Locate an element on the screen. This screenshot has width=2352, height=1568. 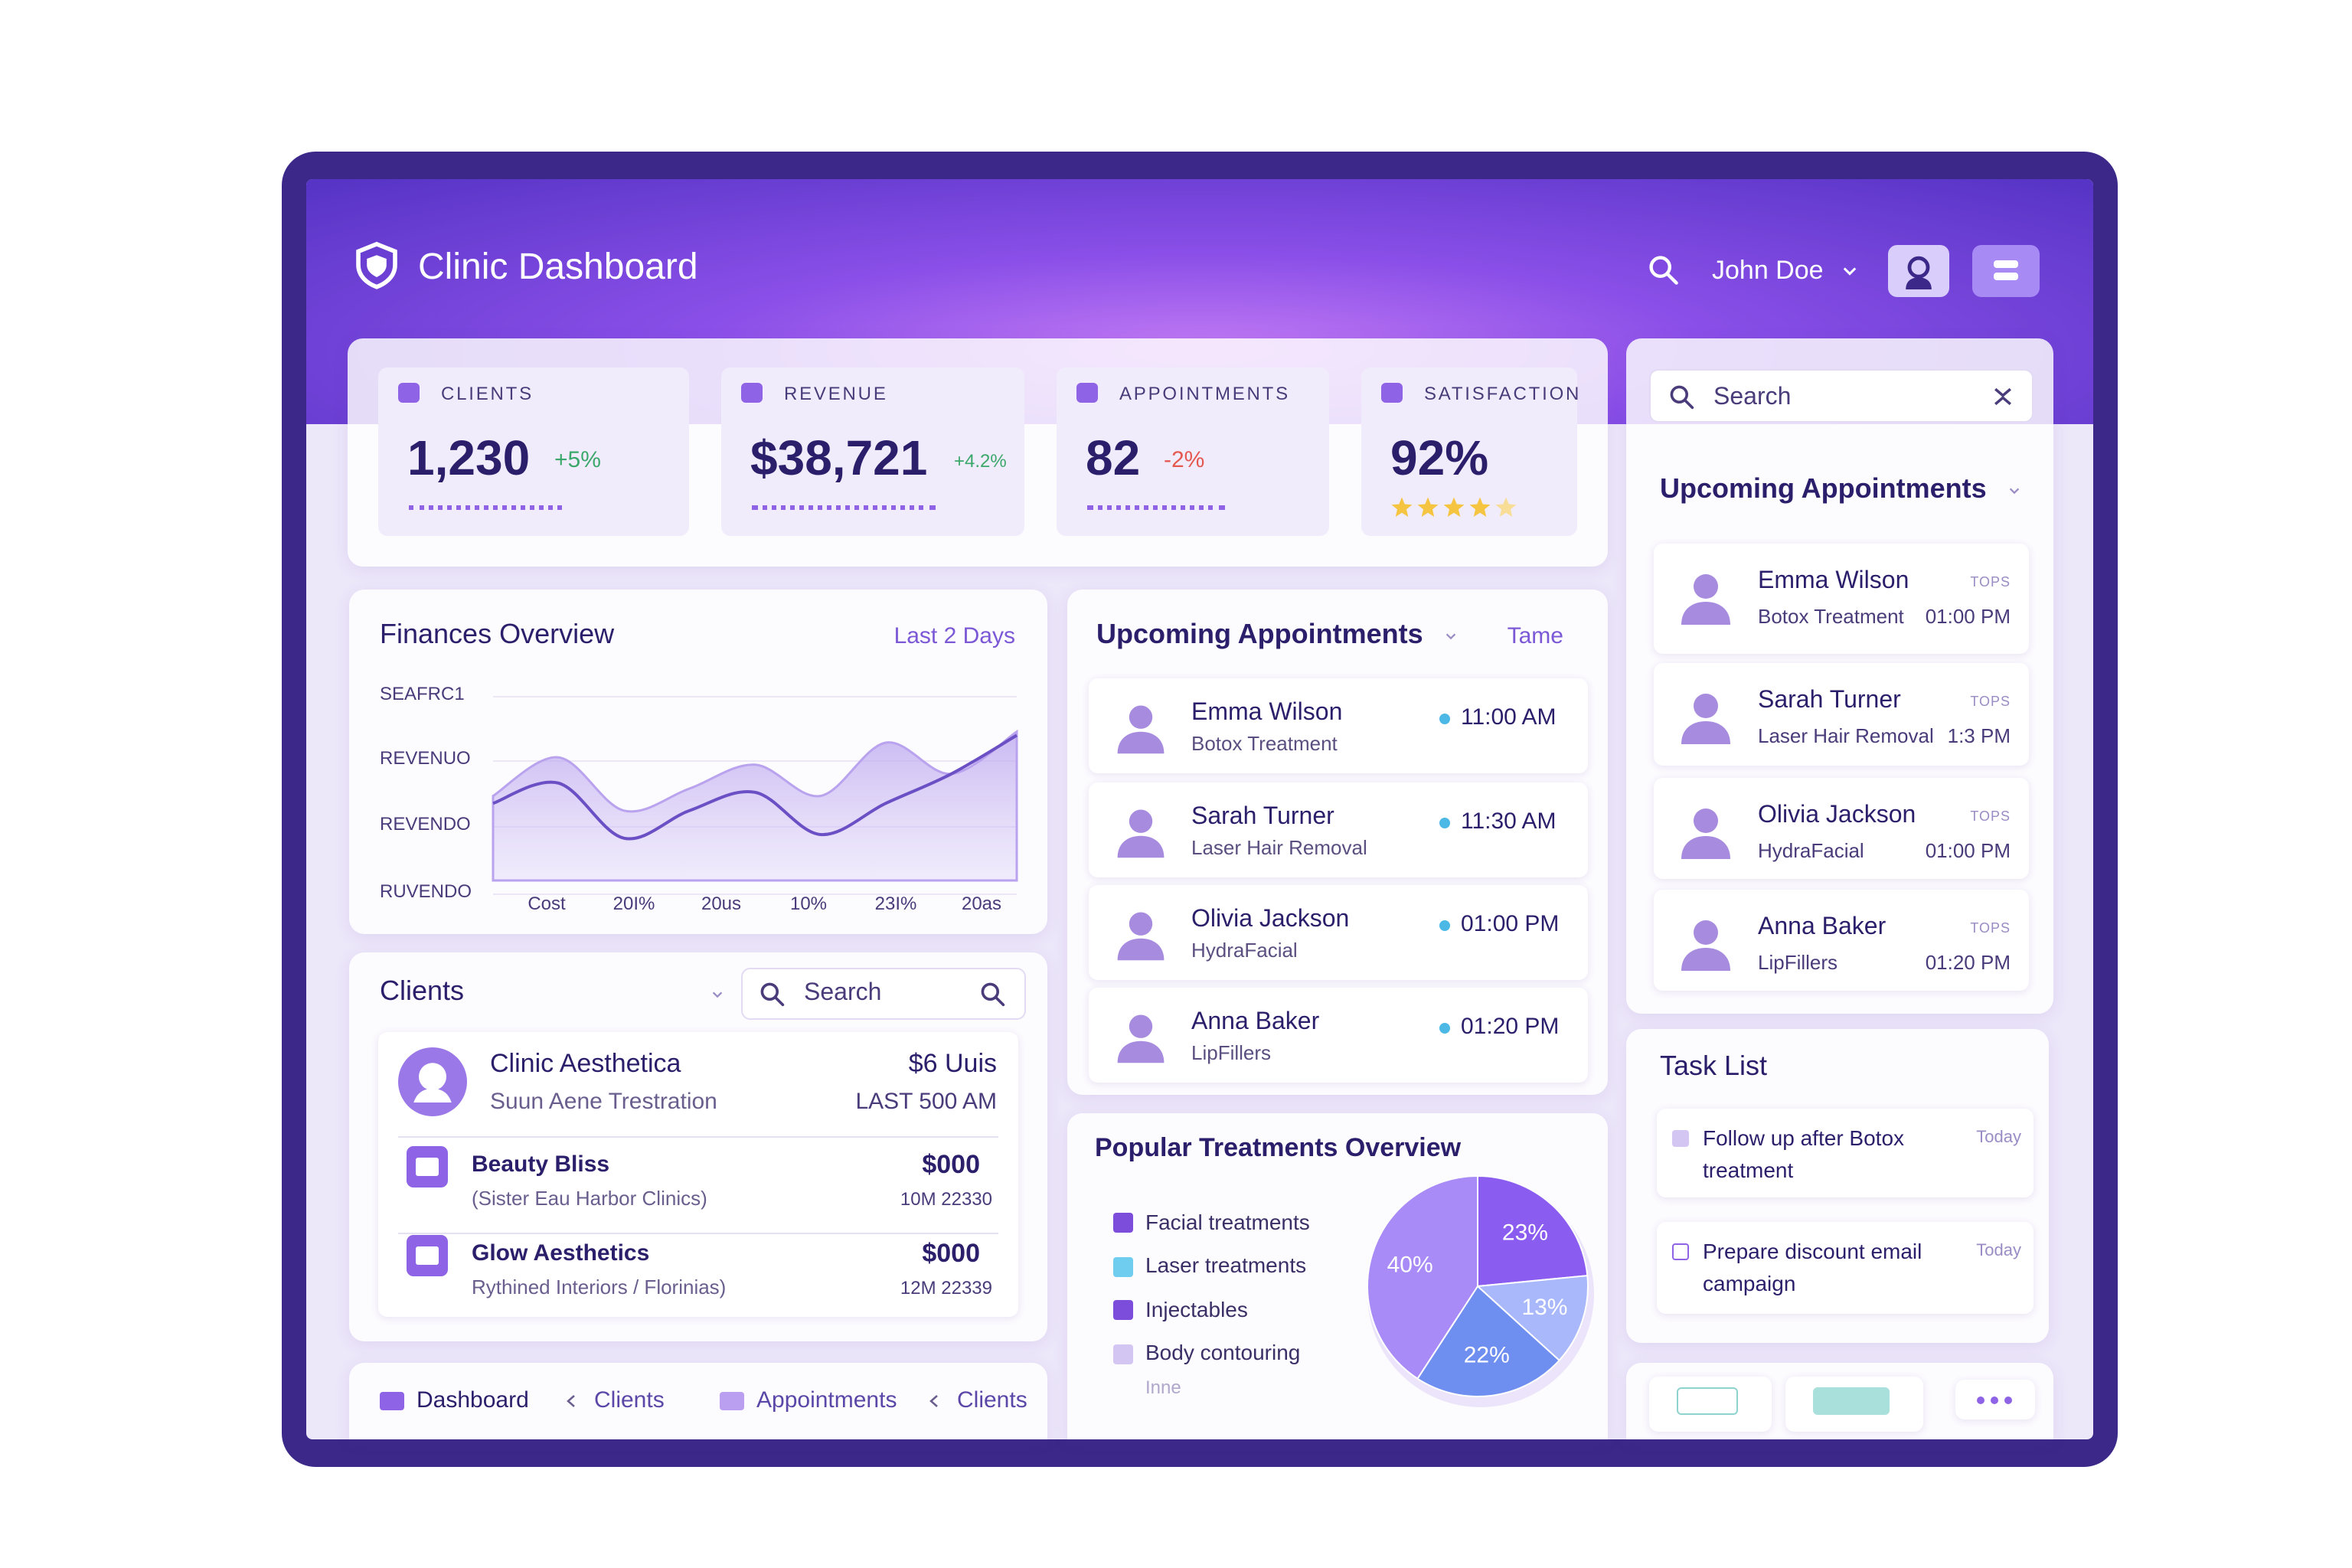
appointment-time: 01:20 PM is located at coordinates (1510, 1027).